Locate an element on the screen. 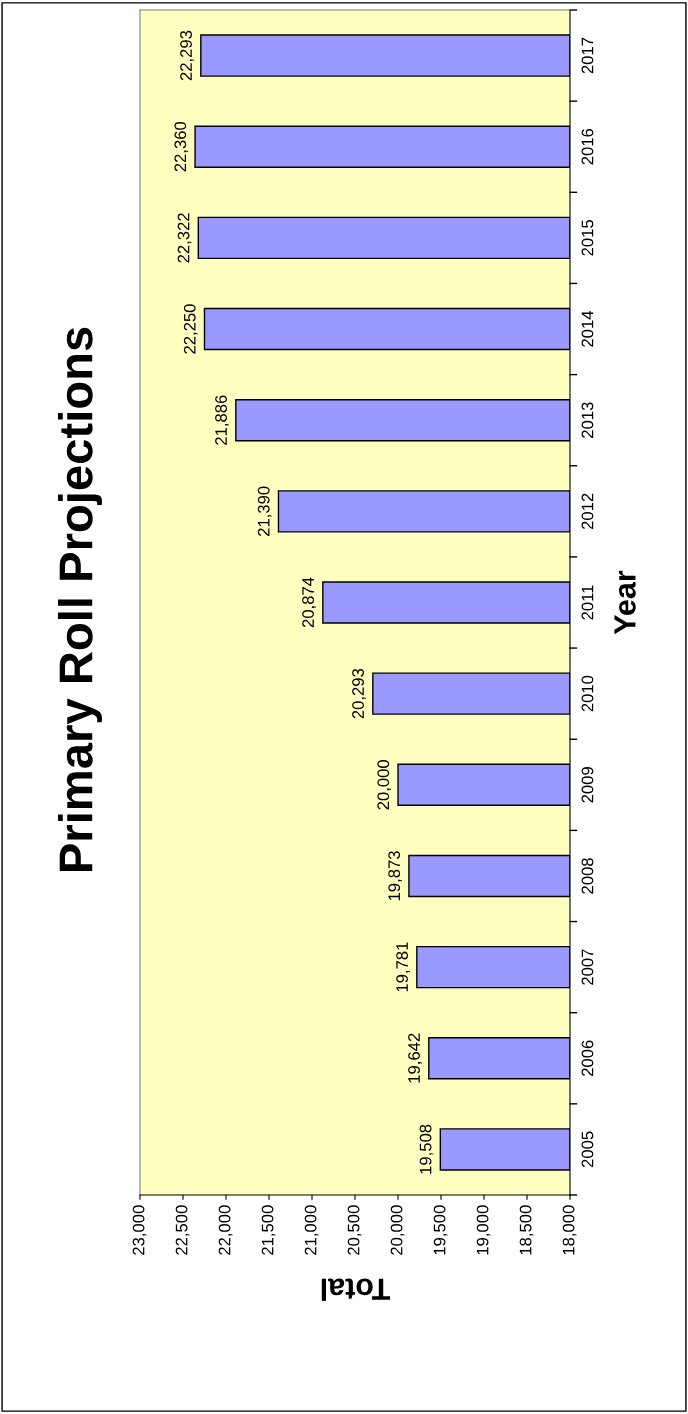 The width and height of the screenshot is (688, 1414). data-label: 20,000 is located at coordinates (384, 784).